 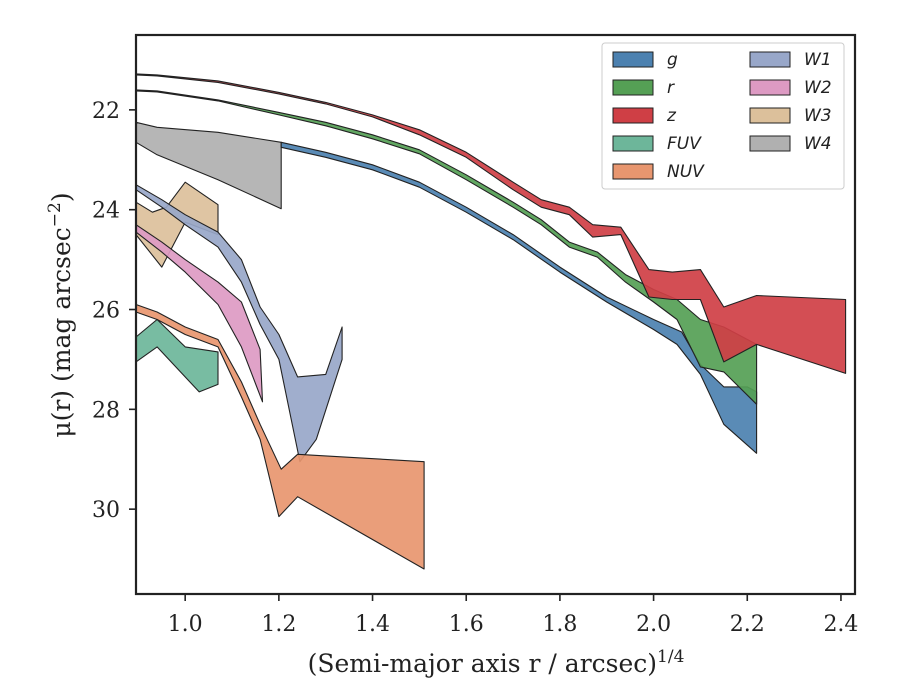 What do you see at coordinates (653, 624) in the screenshot?
I see `x-tick-label: 2.0` at bounding box center [653, 624].